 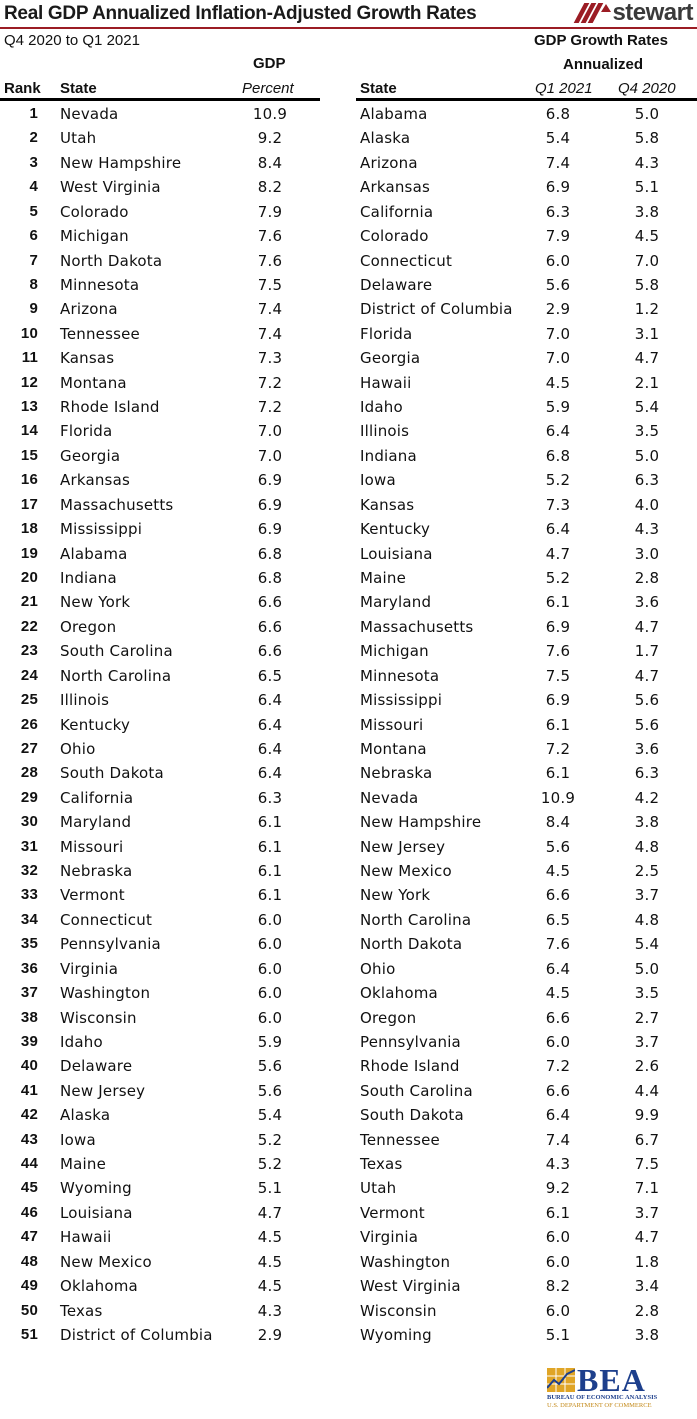 What do you see at coordinates (160, 114) in the screenshot?
I see `table-row: 1 Nevada 10.9` at bounding box center [160, 114].